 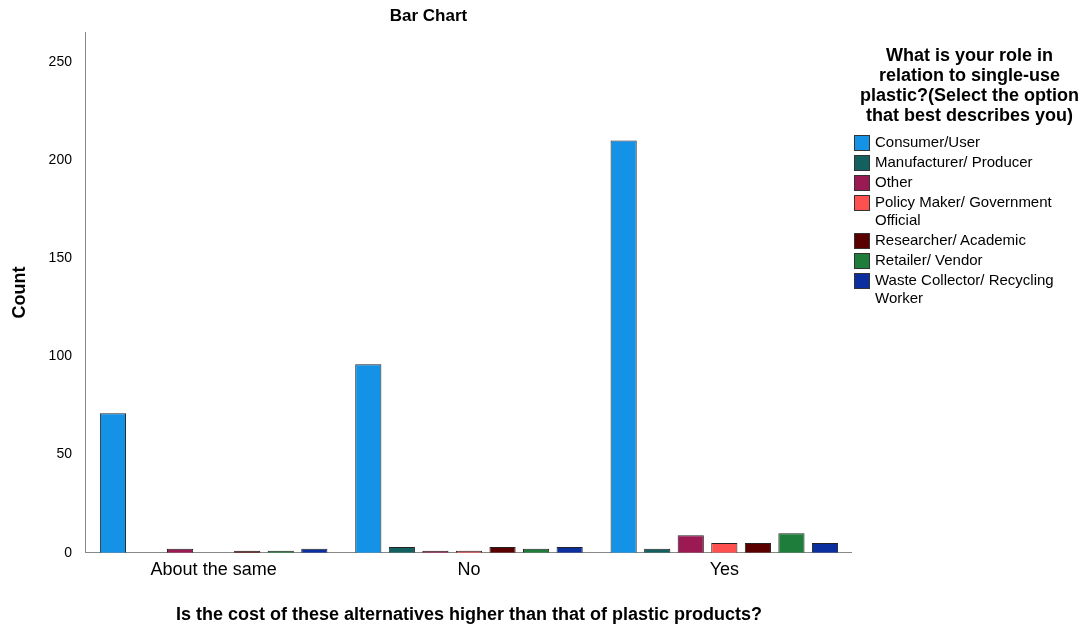 What do you see at coordinates (954, 162) in the screenshot?
I see `legend-label: Manufacturer/ Producer` at bounding box center [954, 162].